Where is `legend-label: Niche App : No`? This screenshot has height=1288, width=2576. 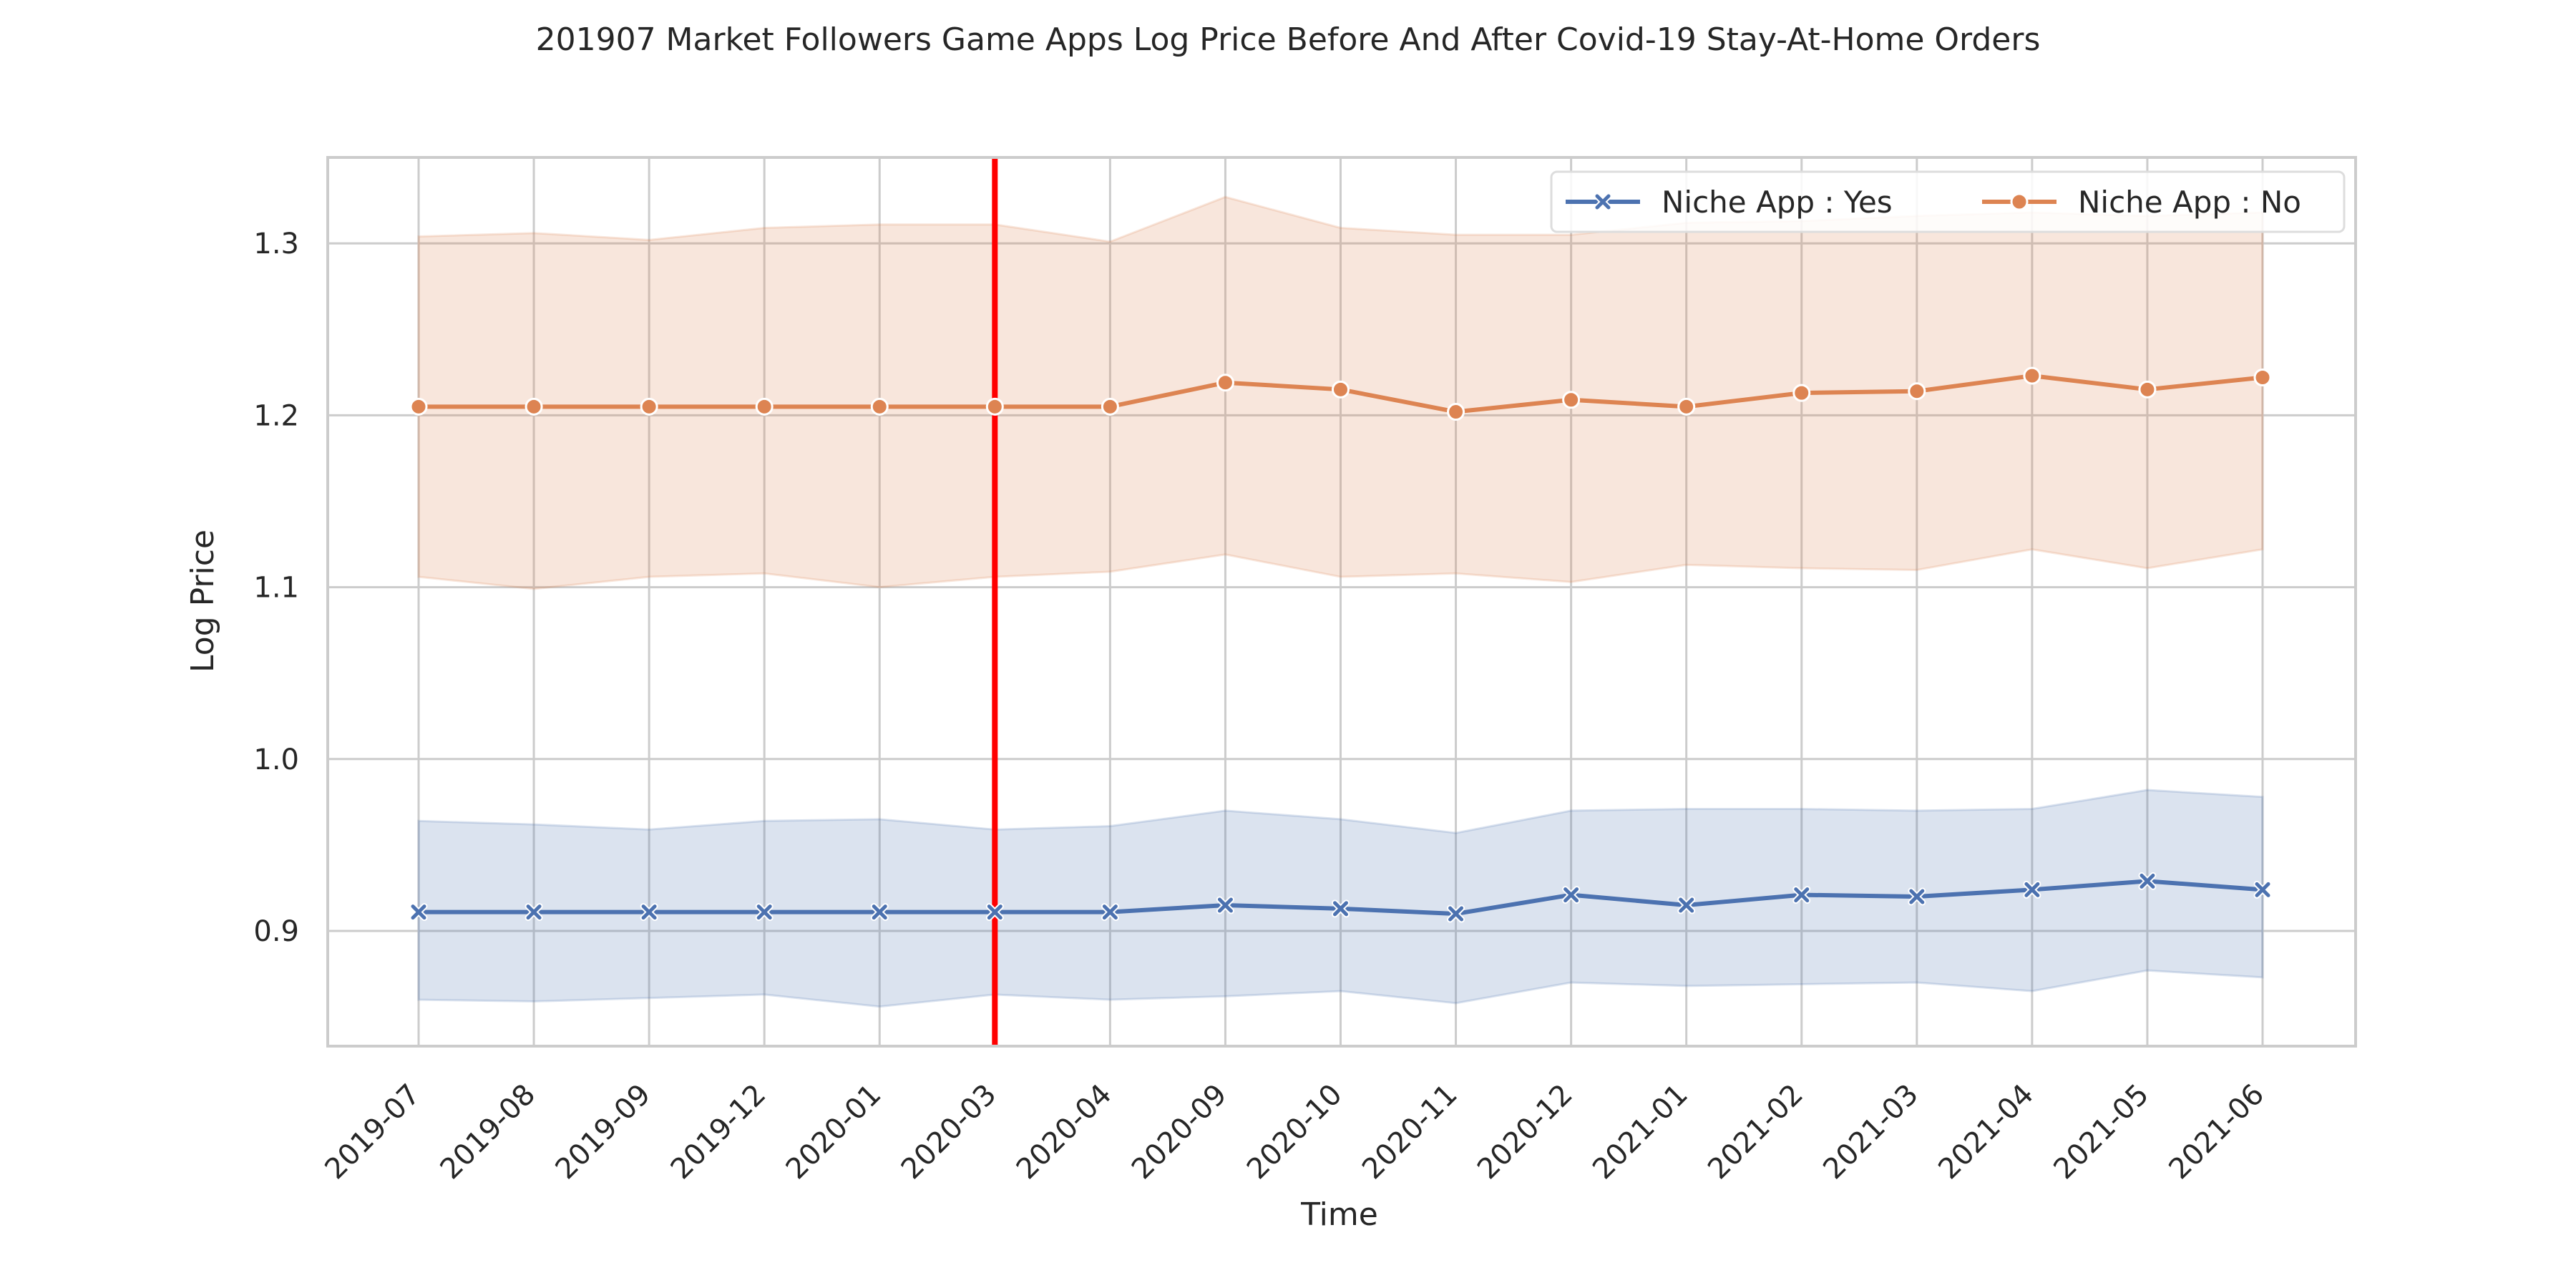 legend-label: Niche App : No is located at coordinates (2189, 202).